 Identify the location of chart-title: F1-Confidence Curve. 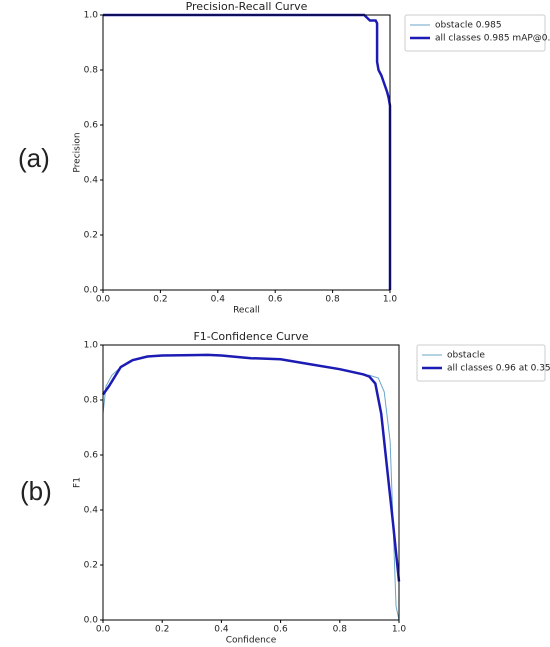
(250, 336).